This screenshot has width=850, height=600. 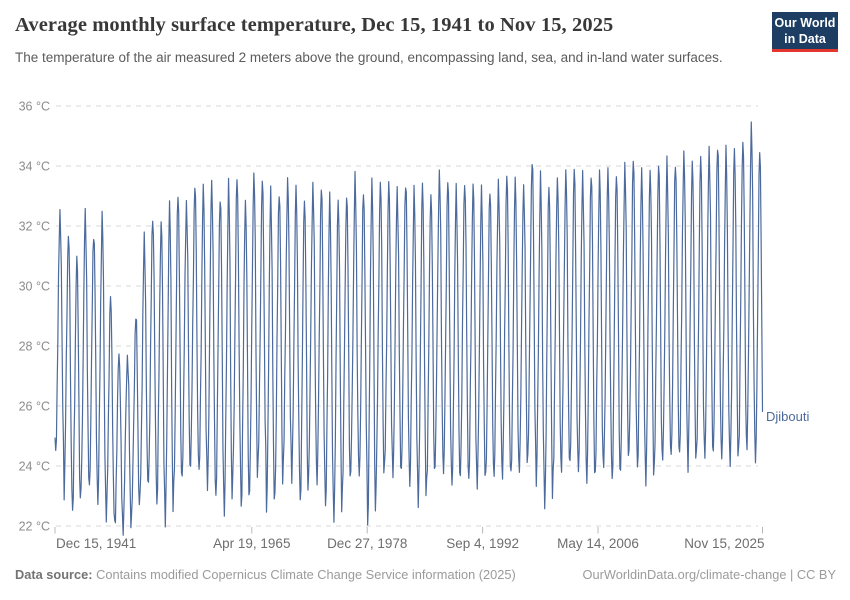 I want to click on y-tick-label: 32 °C, so click(x=34, y=227).